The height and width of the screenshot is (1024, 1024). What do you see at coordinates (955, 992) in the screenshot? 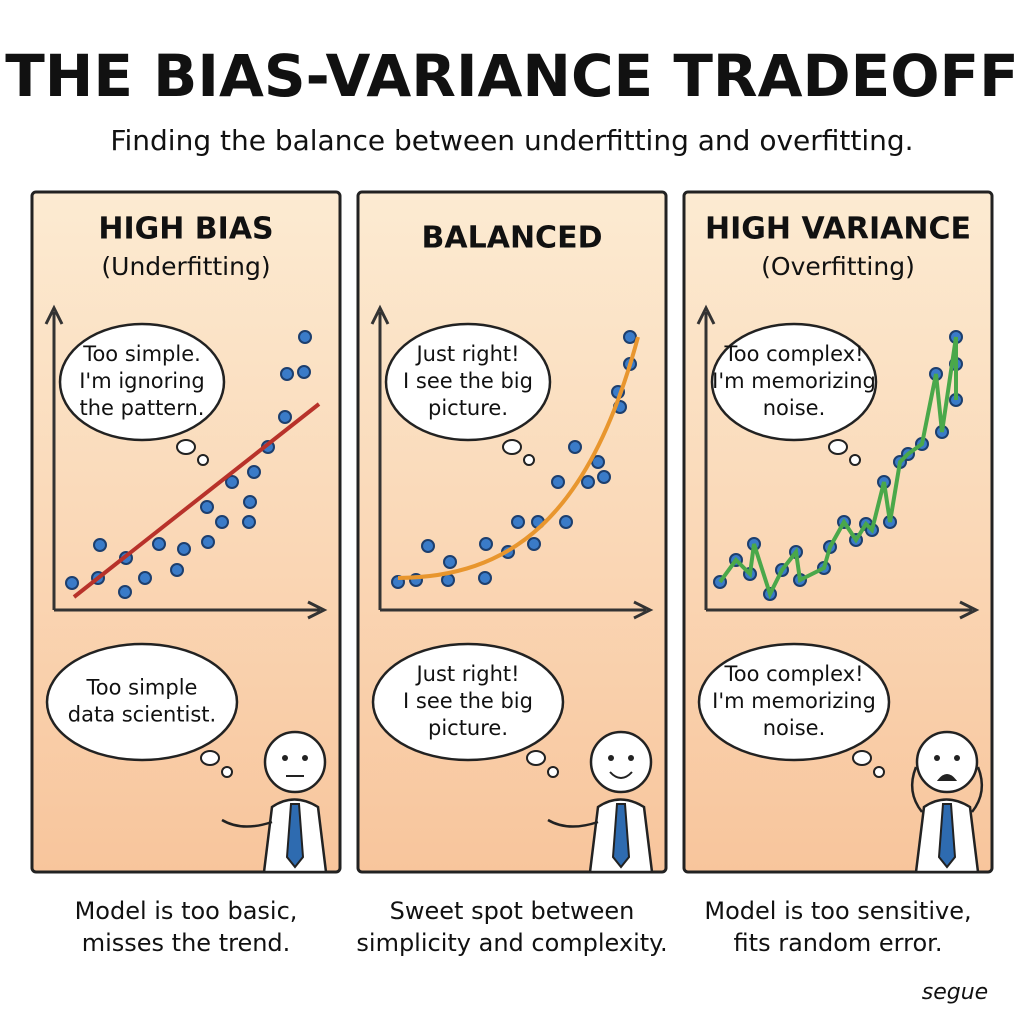
I see `signature: segue` at bounding box center [955, 992].